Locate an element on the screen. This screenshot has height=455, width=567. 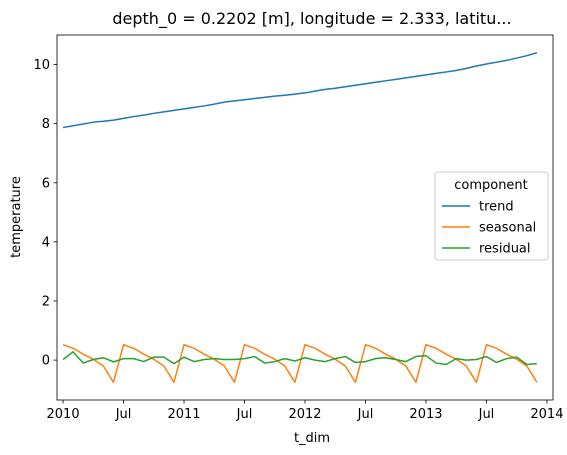
x-tick-label: 2010 is located at coordinates (63, 414).